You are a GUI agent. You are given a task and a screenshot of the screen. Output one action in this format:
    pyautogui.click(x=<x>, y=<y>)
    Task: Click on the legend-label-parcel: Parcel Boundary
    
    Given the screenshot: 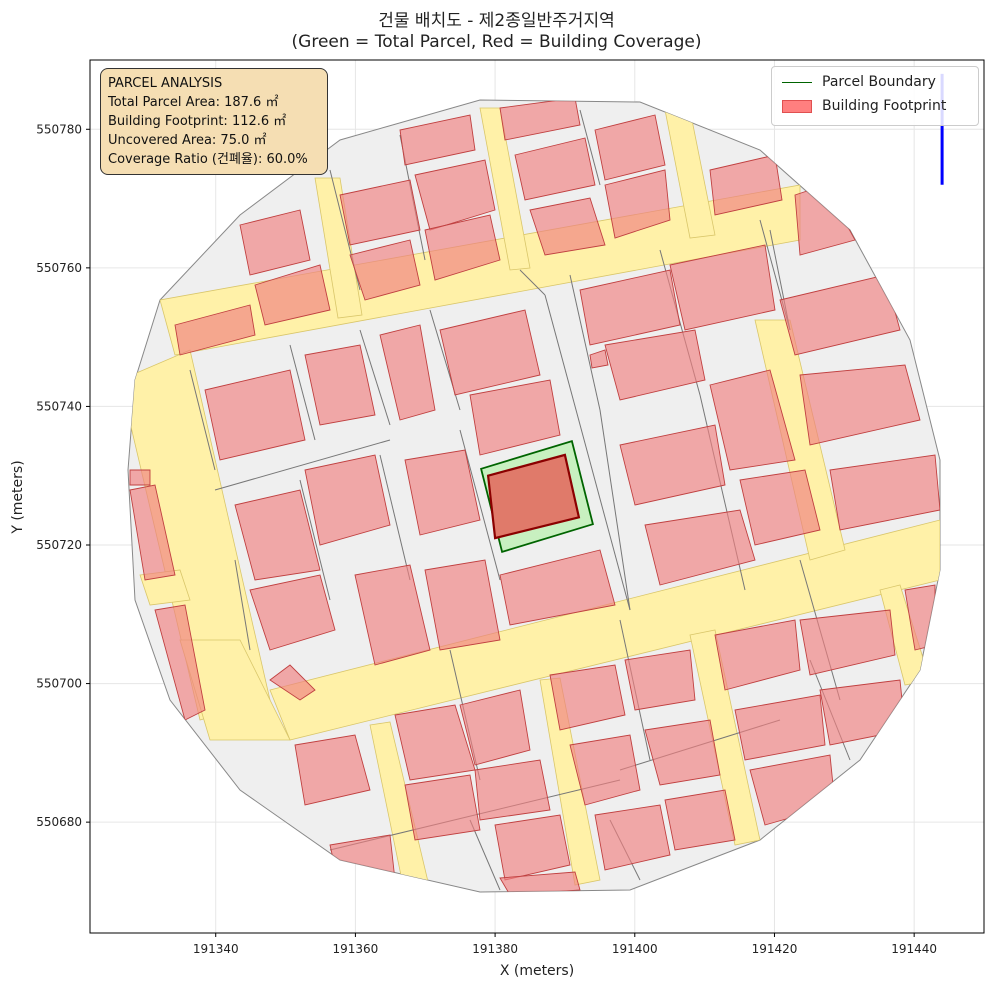 What is the action you would take?
    pyautogui.click(x=879, y=82)
    